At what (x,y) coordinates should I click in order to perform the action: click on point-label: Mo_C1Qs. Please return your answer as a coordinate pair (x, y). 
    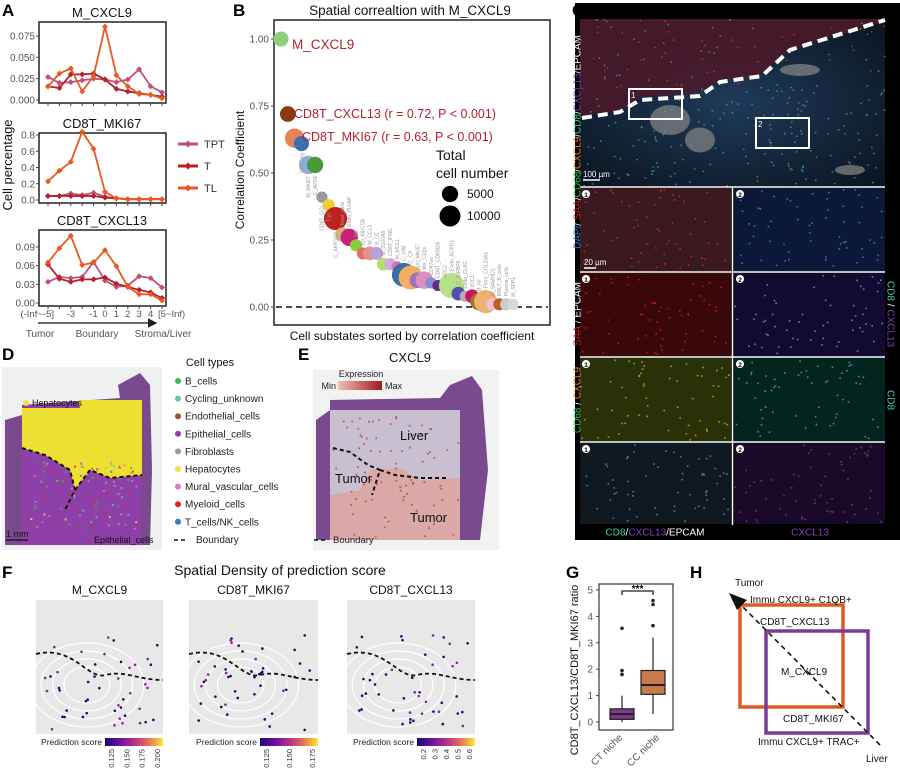
    Looking at the image, I should click on (425, 257).